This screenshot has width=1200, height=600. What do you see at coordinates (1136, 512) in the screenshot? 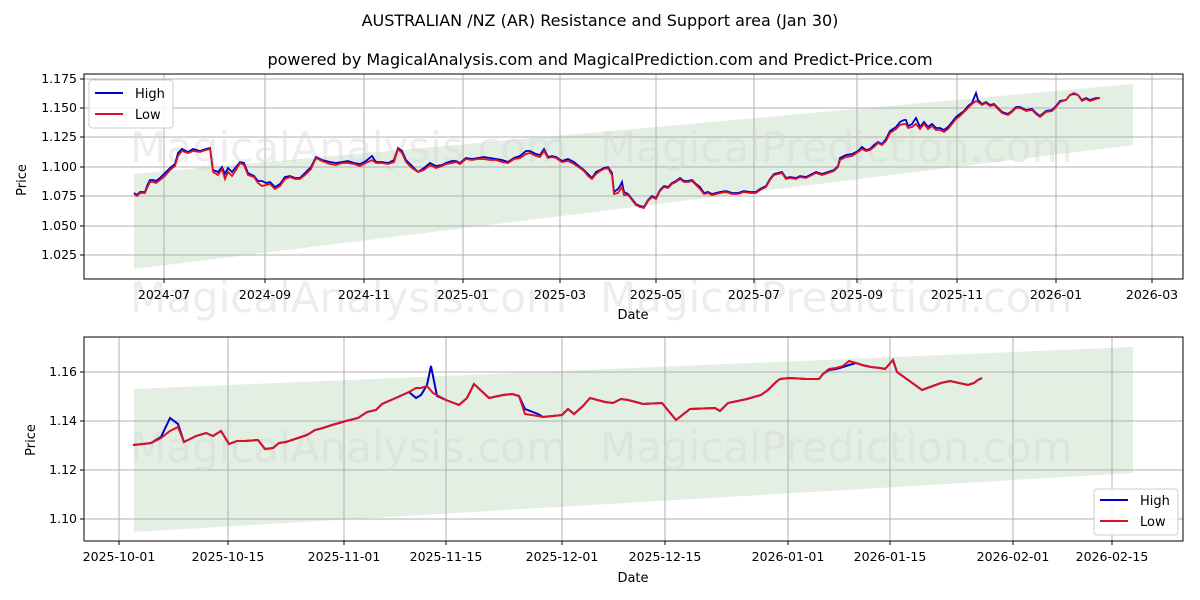
I see `bottom-legend: High Low` at bounding box center [1136, 512].